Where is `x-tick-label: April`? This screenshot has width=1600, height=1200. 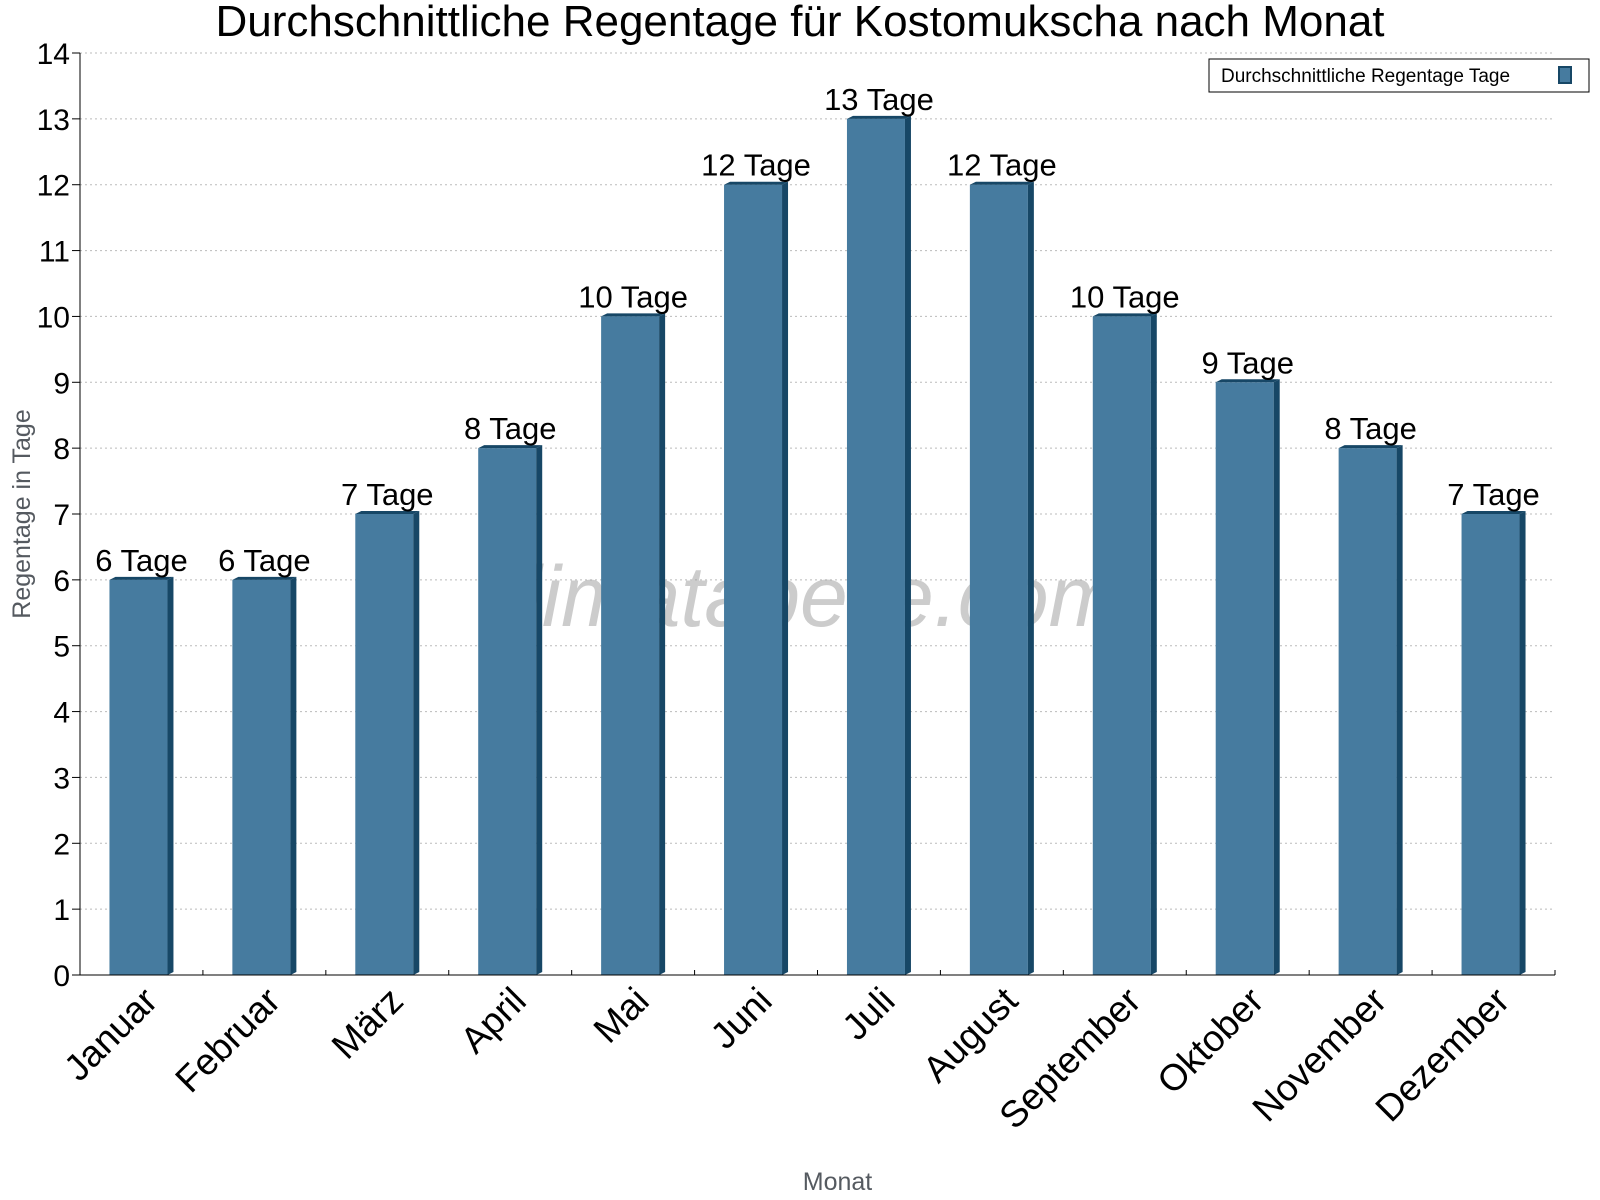 x-tick-label: April is located at coordinates (493, 1020).